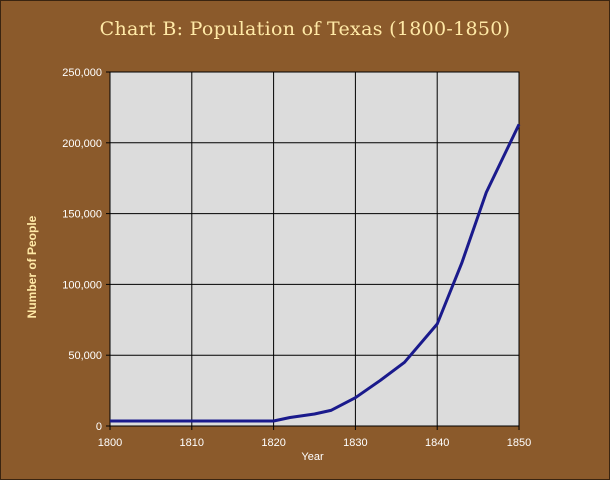 Image resolution: width=610 pixels, height=480 pixels. I want to click on x-tick-label: 1810, so click(192, 443).